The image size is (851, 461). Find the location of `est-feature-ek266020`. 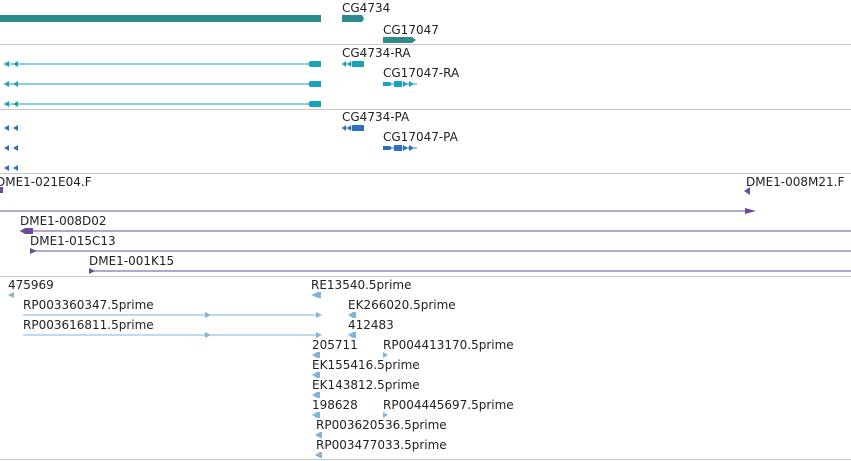

est-feature-ek266020 is located at coordinates (352, 315).